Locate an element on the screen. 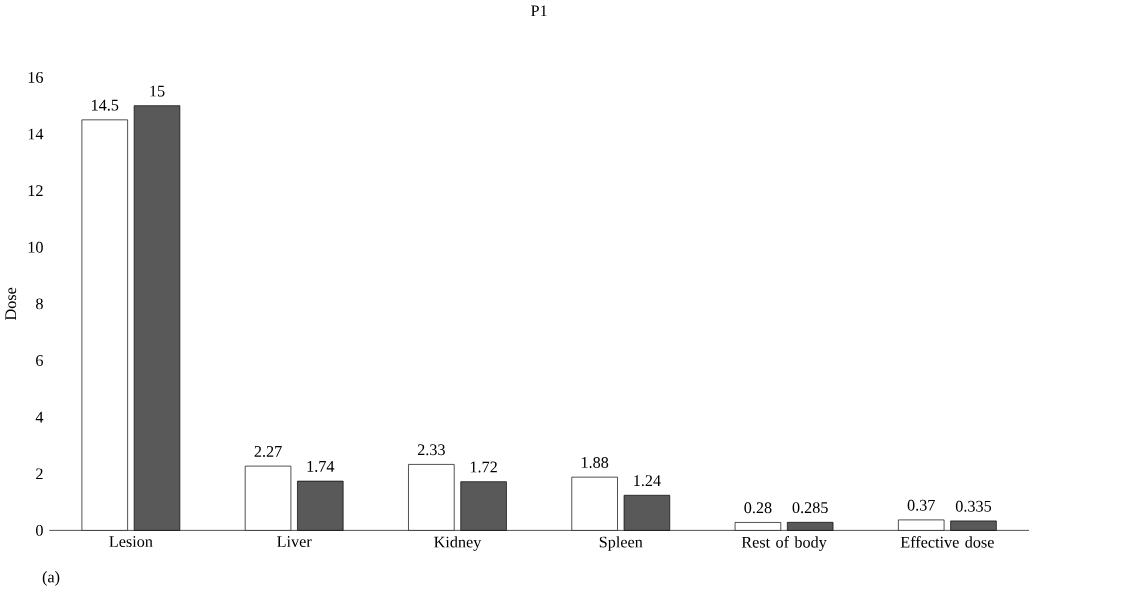  y-tick-label: 14 is located at coordinates (36, 134).